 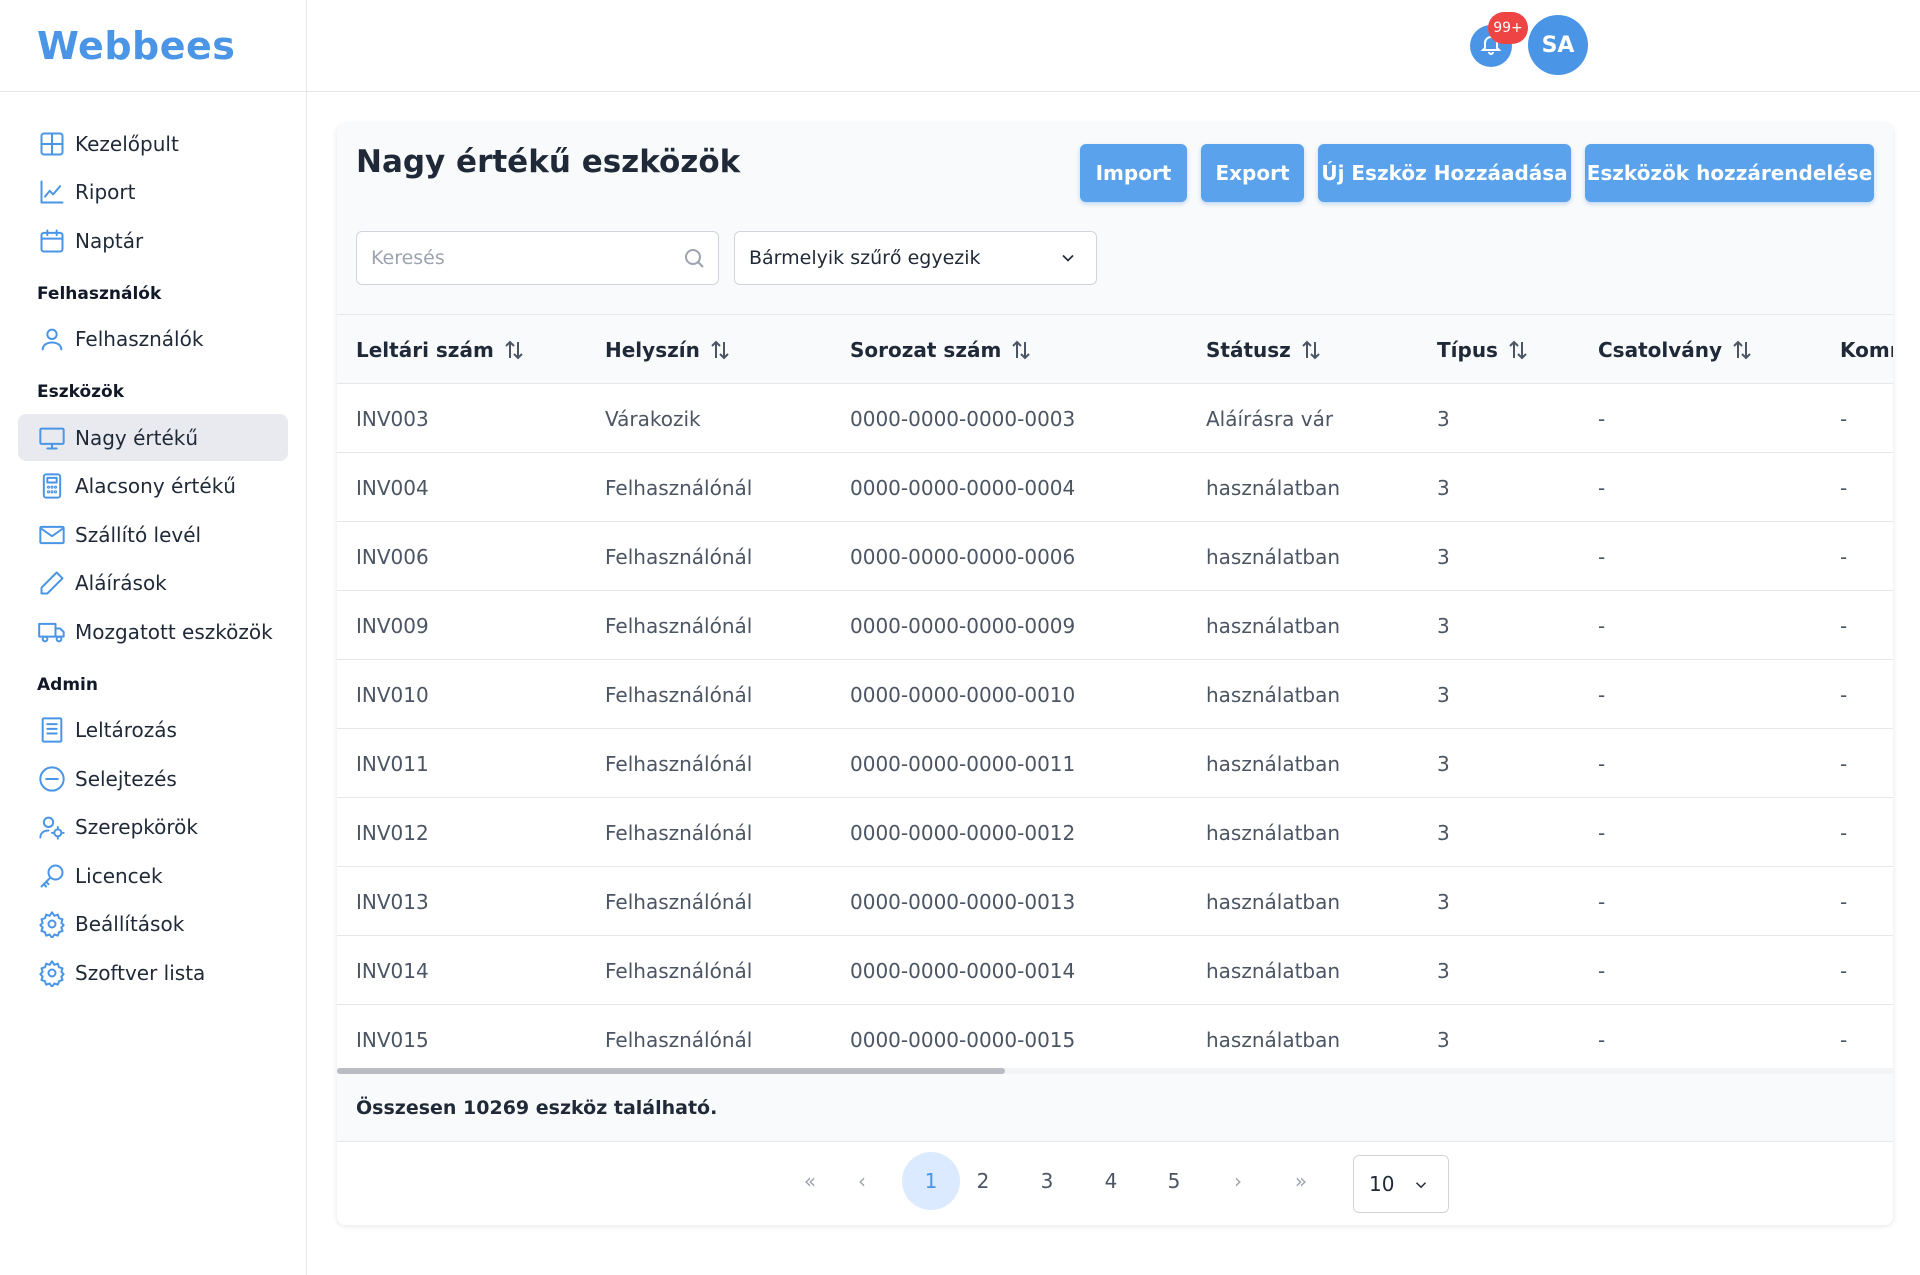 What do you see at coordinates (153, 437) in the screenshot?
I see `sidebar-item-high-value: Nagy értékű` at bounding box center [153, 437].